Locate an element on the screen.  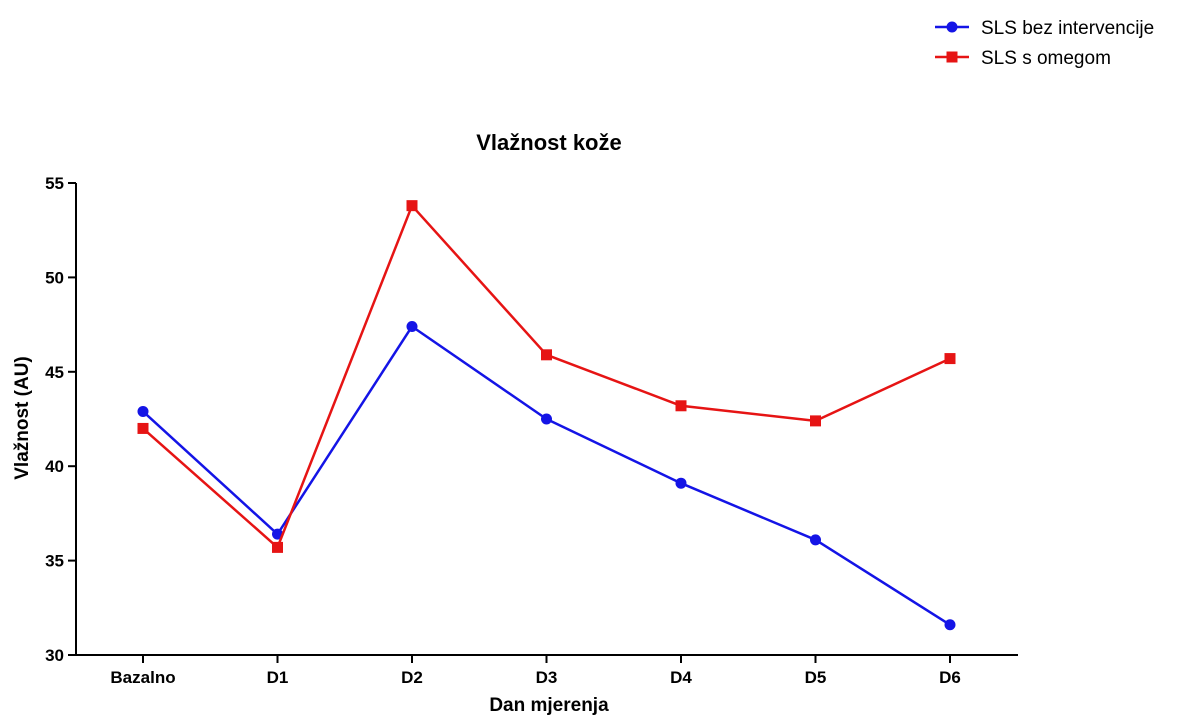
x-tick-label: Bazalno is located at coordinates (142, 677).